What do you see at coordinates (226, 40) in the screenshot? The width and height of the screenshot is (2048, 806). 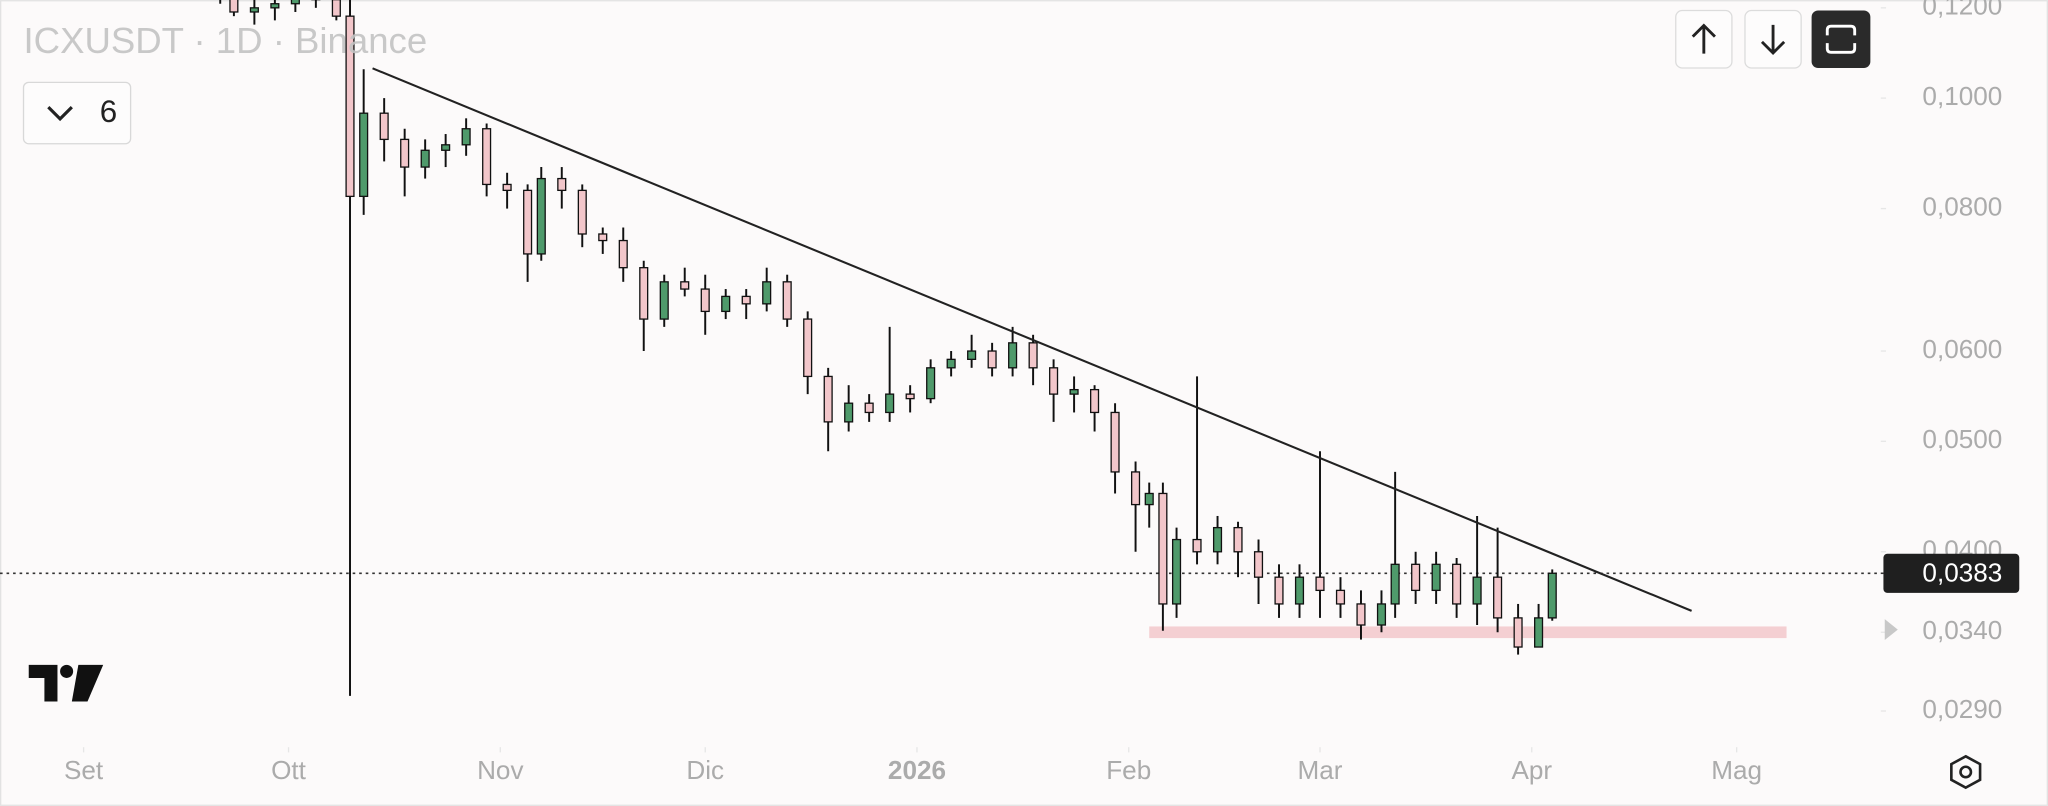 I see `symbol-title: ICXUSDT · 1D · Binance` at bounding box center [226, 40].